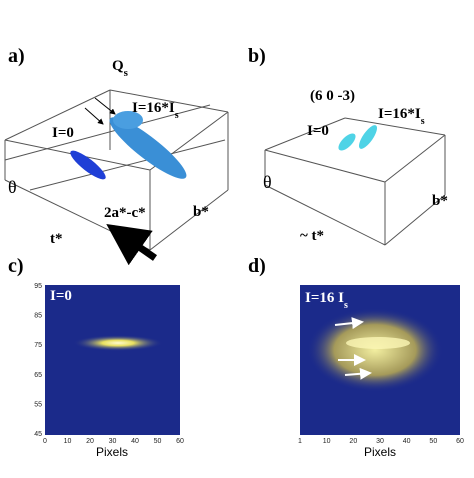  What do you see at coordinates (38, 434) in the screenshot?
I see `y-tick-label: 45` at bounding box center [38, 434].